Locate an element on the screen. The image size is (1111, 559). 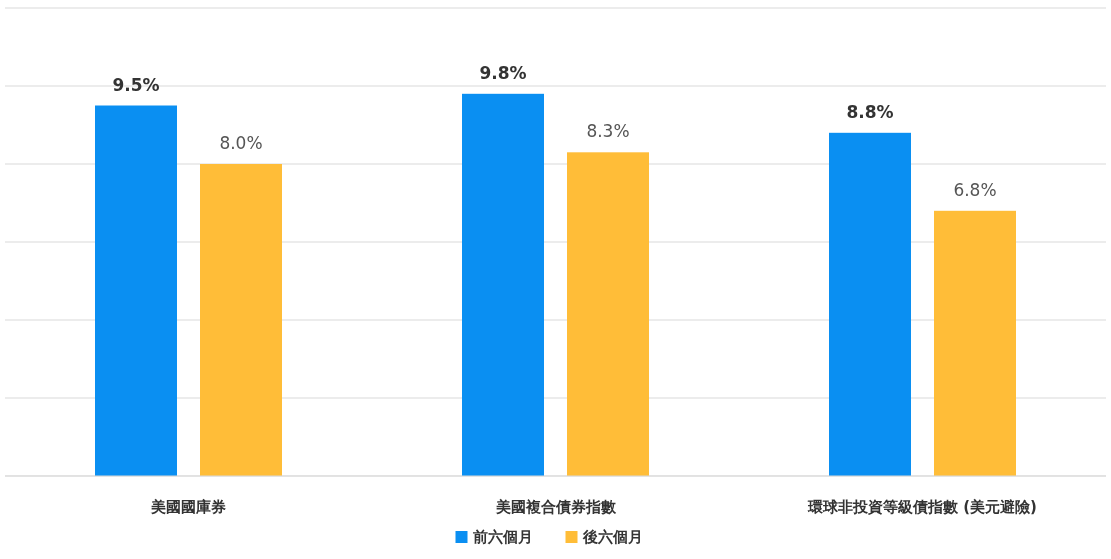
data-label: 8.0% is located at coordinates (241, 143).